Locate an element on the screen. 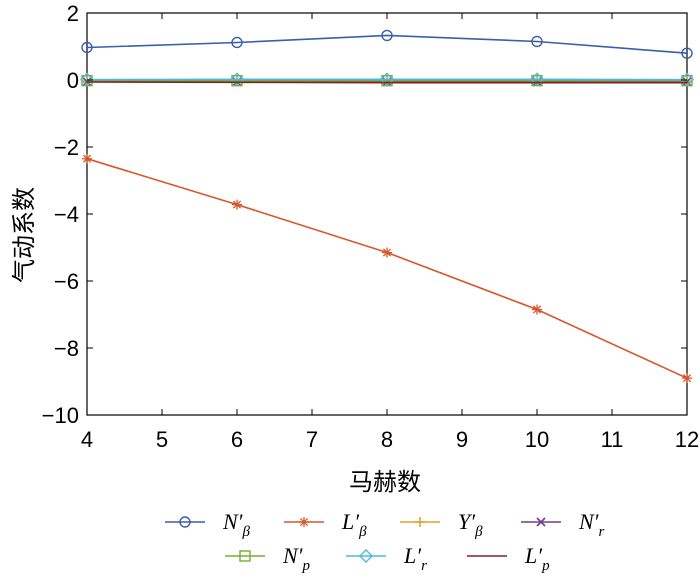  x-tick-label: 7 is located at coordinates (312, 439).